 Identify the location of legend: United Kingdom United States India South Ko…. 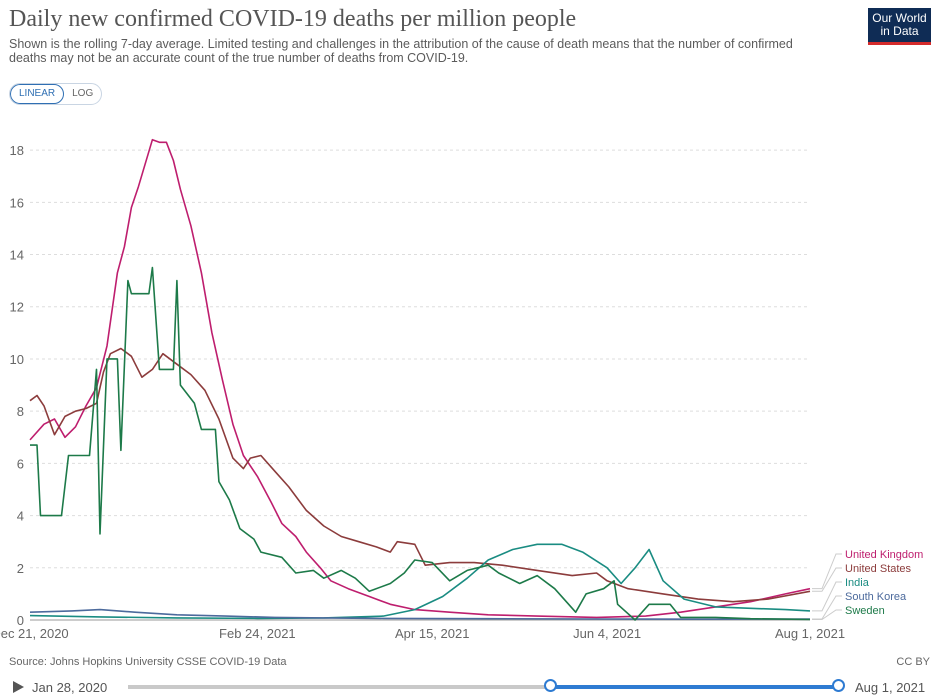
(867, 584).